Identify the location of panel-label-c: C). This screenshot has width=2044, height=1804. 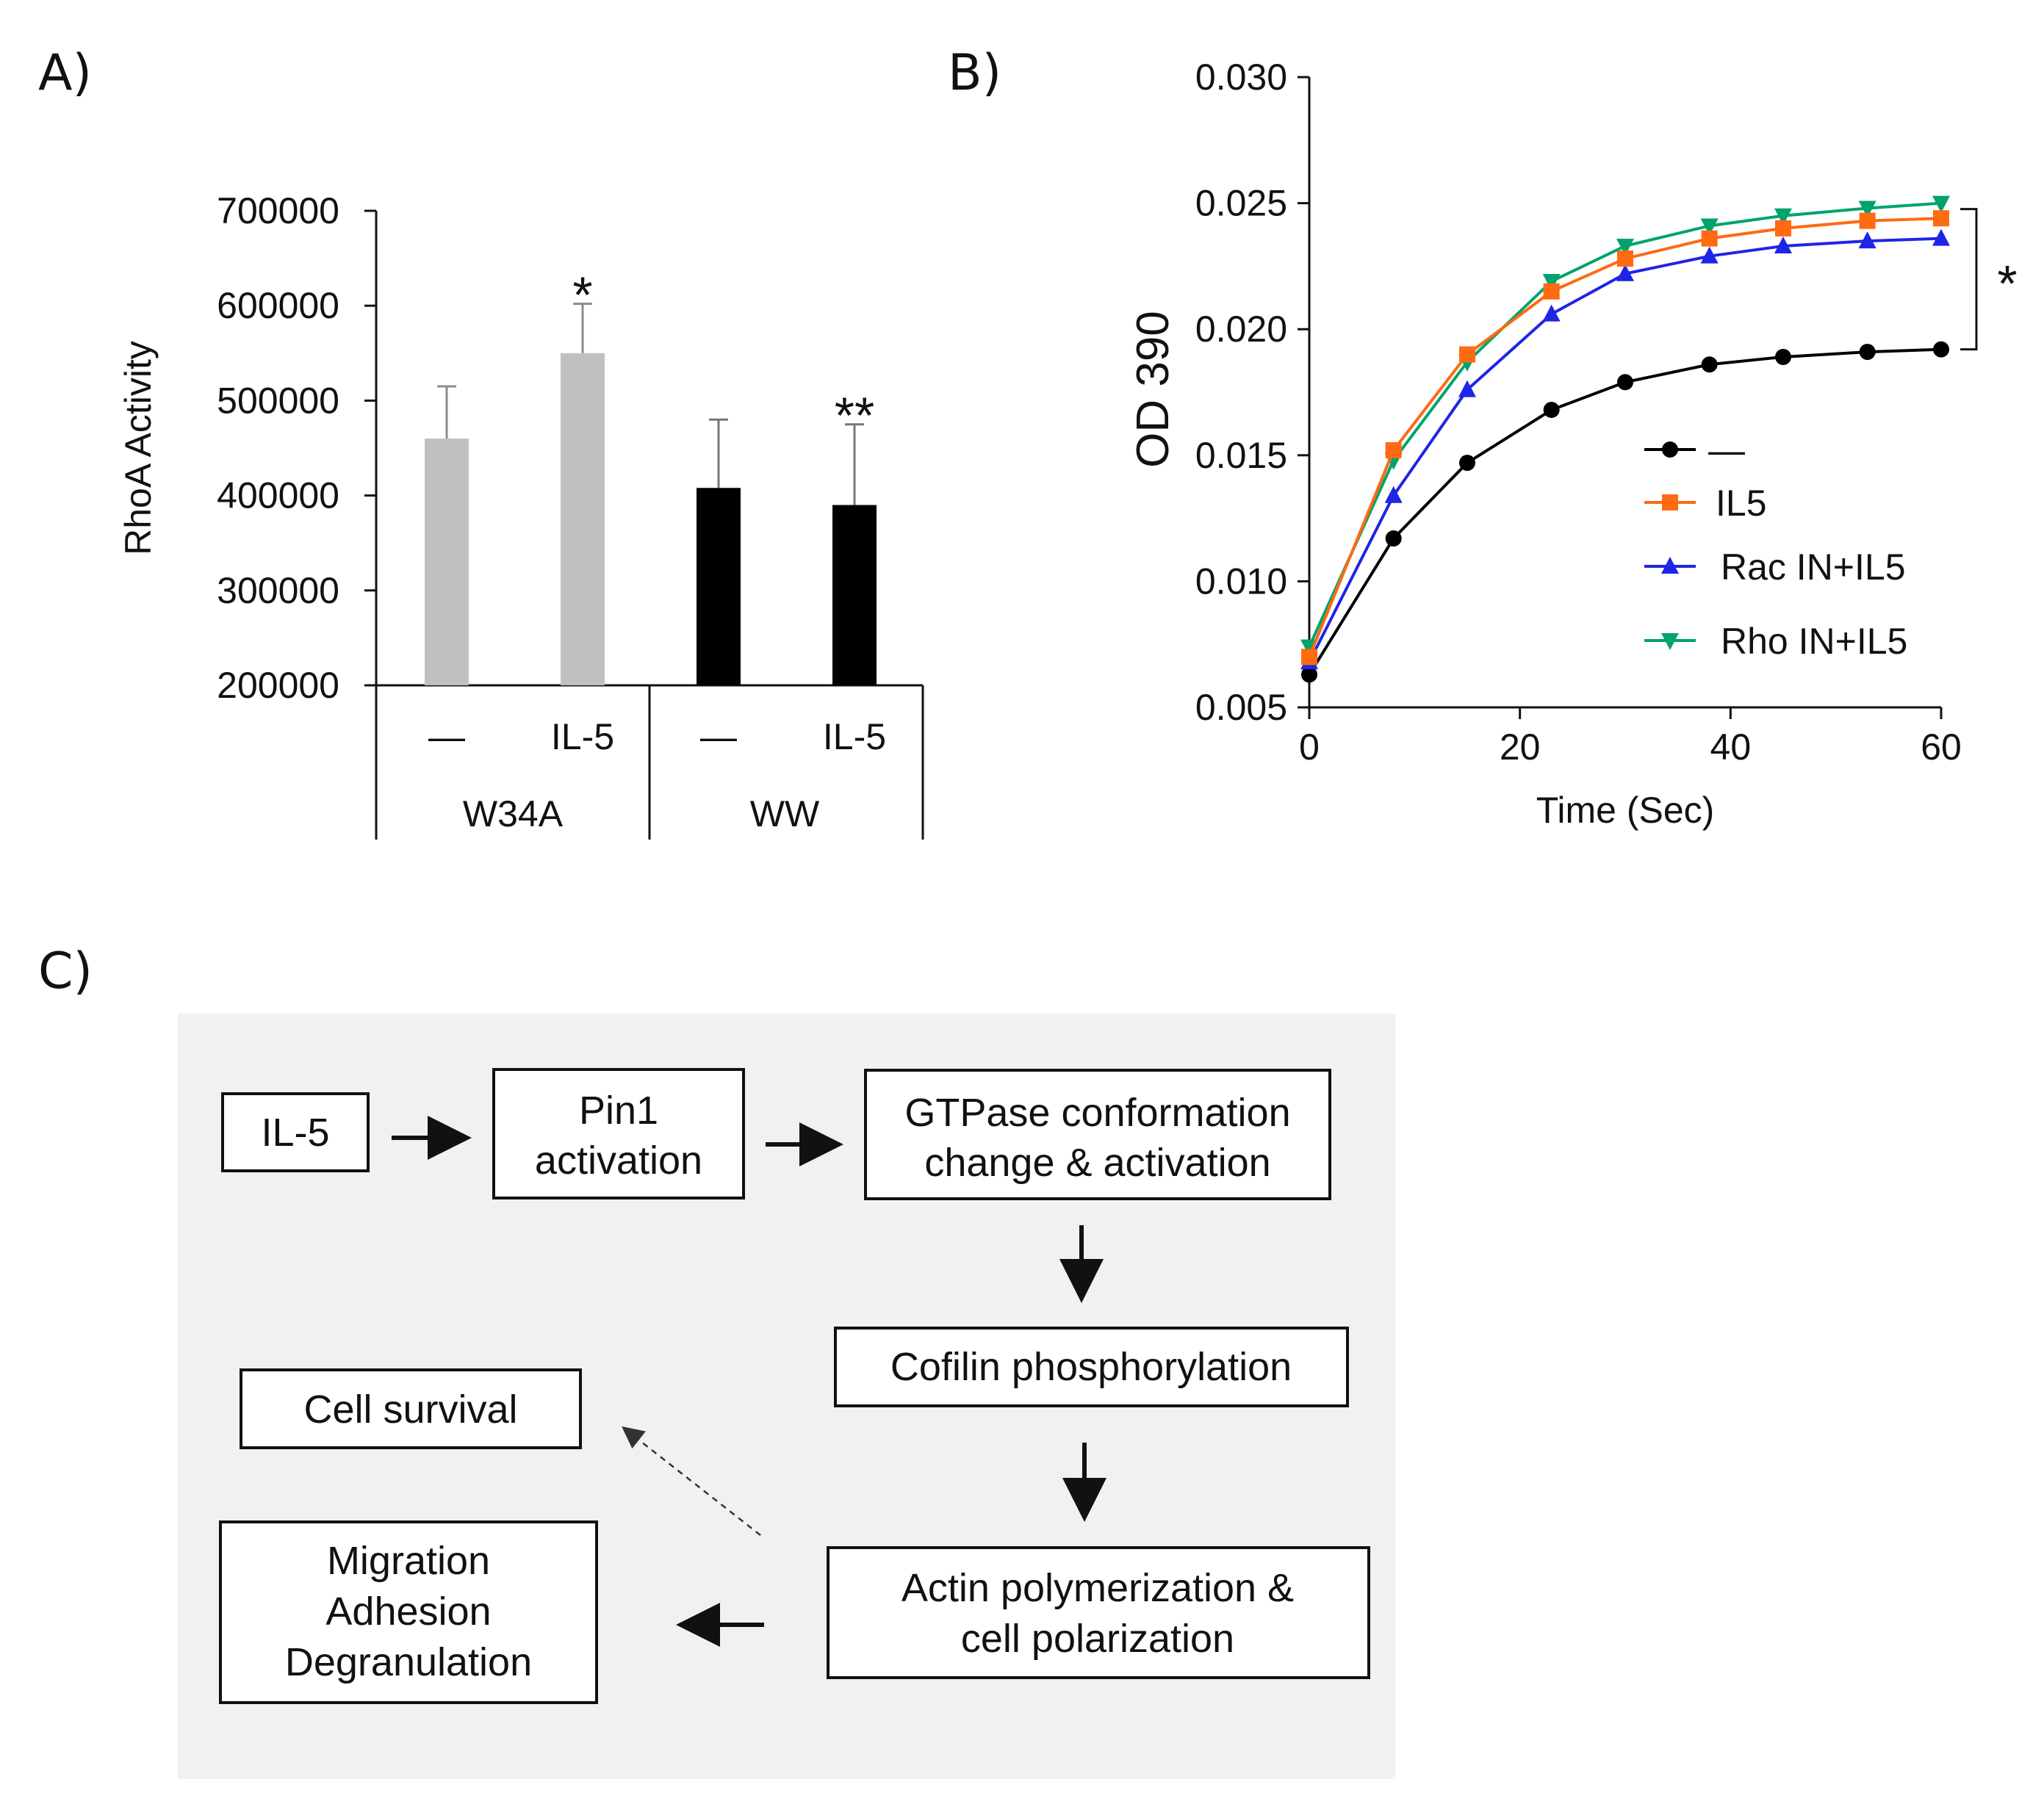
(65, 971).